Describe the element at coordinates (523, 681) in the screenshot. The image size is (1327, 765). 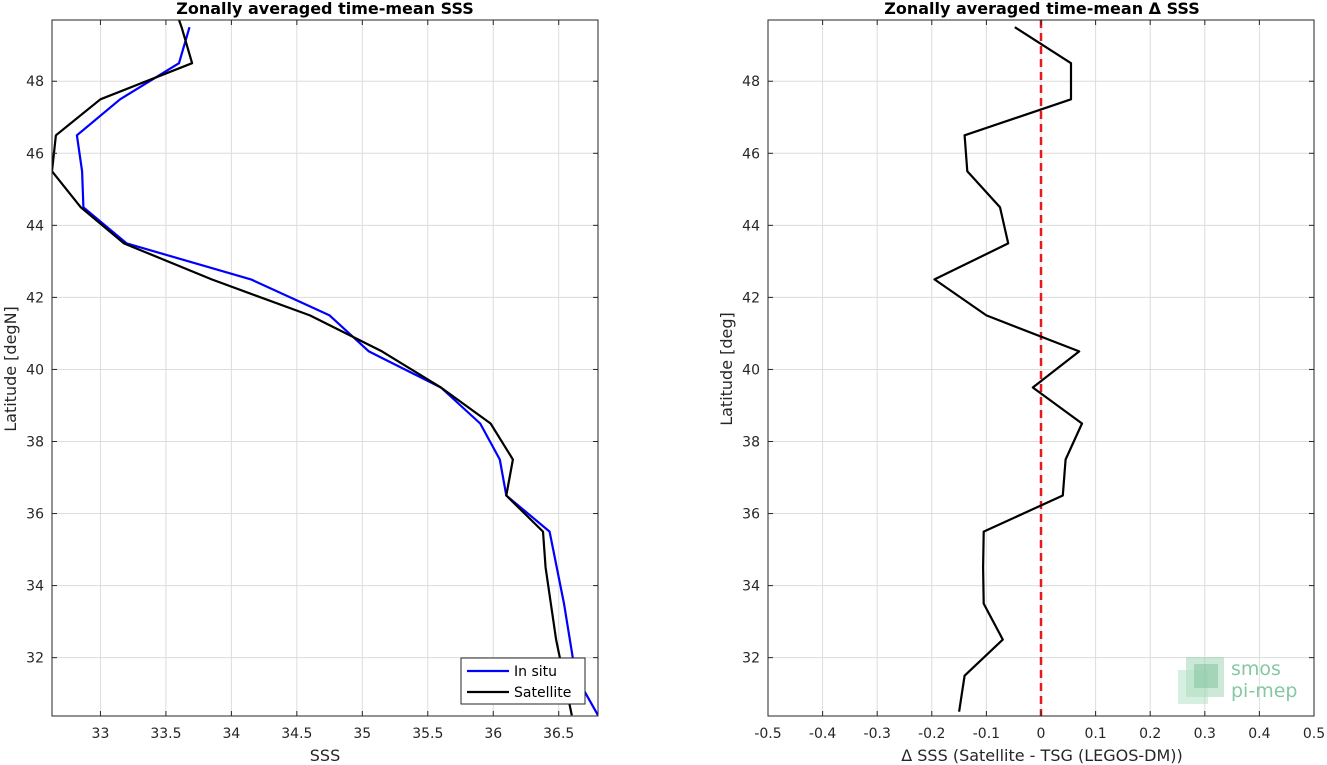
I see `legend-box` at that location.